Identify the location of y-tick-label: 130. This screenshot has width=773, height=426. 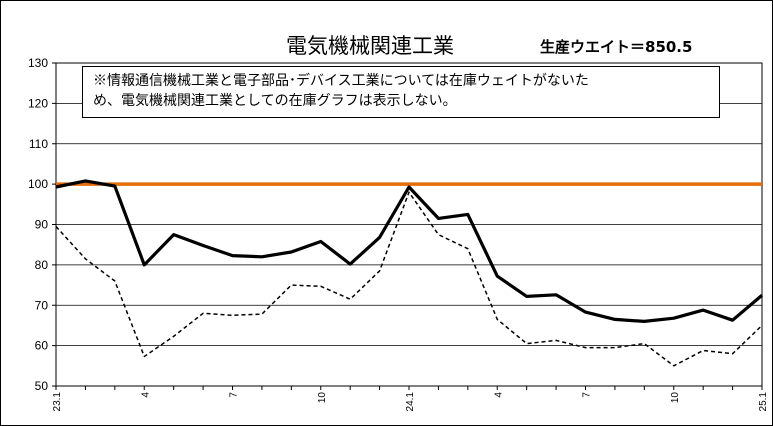
(38, 63).